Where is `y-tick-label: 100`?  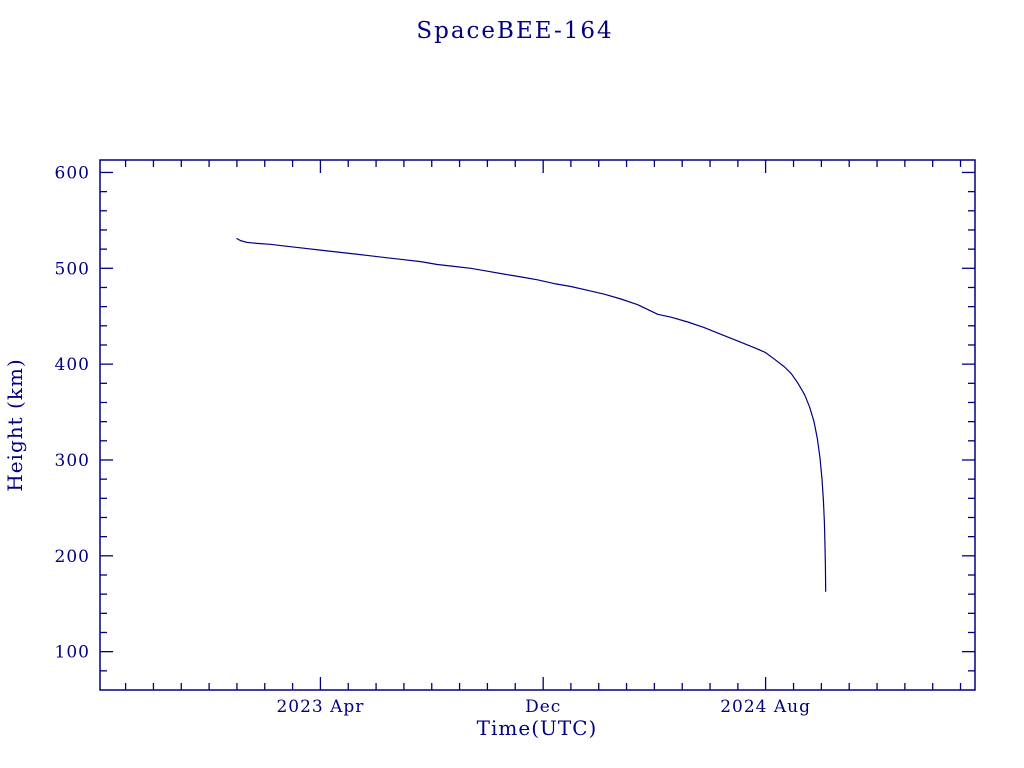
y-tick-label: 100 is located at coordinates (72, 653).